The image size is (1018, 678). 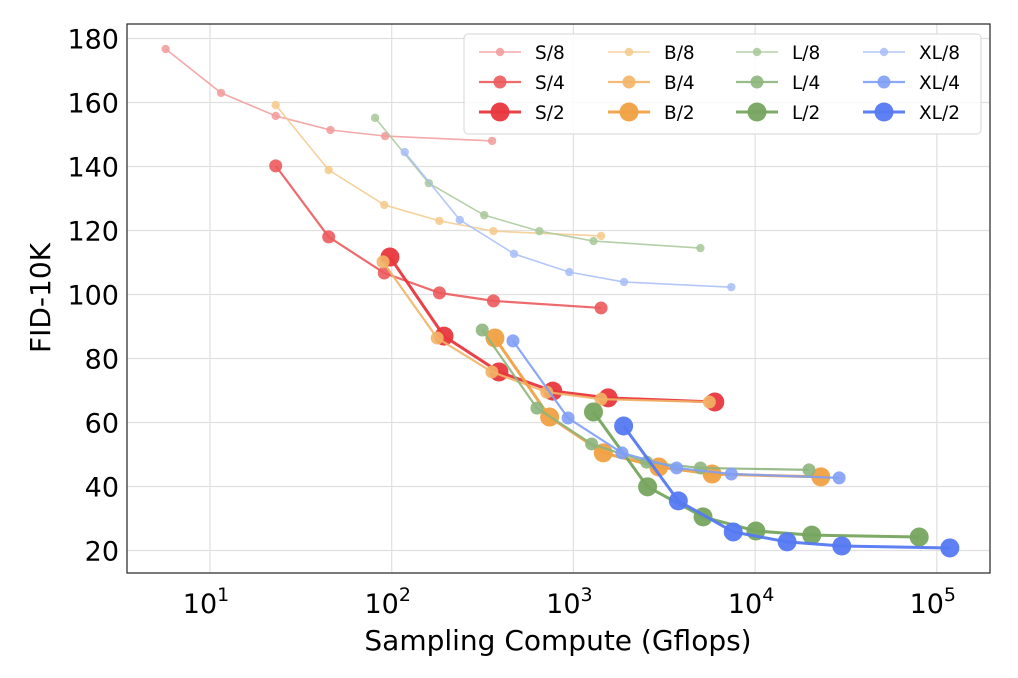 I want to click on y-axis-ticks: 20 40 60 80 100 120 140 160 180, so click(x=93, y=296).